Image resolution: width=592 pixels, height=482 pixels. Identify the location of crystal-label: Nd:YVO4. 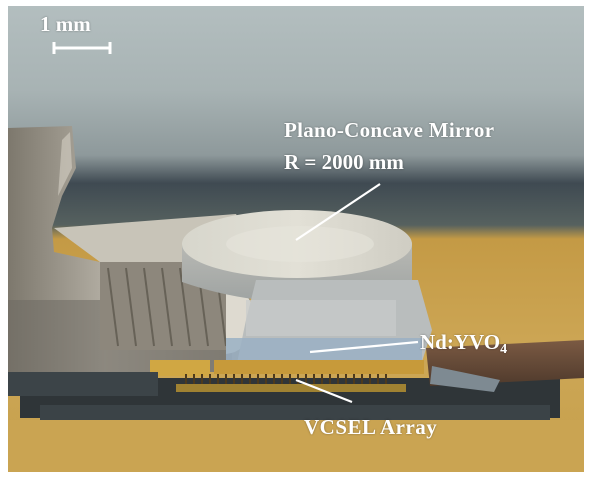
(463, 344).